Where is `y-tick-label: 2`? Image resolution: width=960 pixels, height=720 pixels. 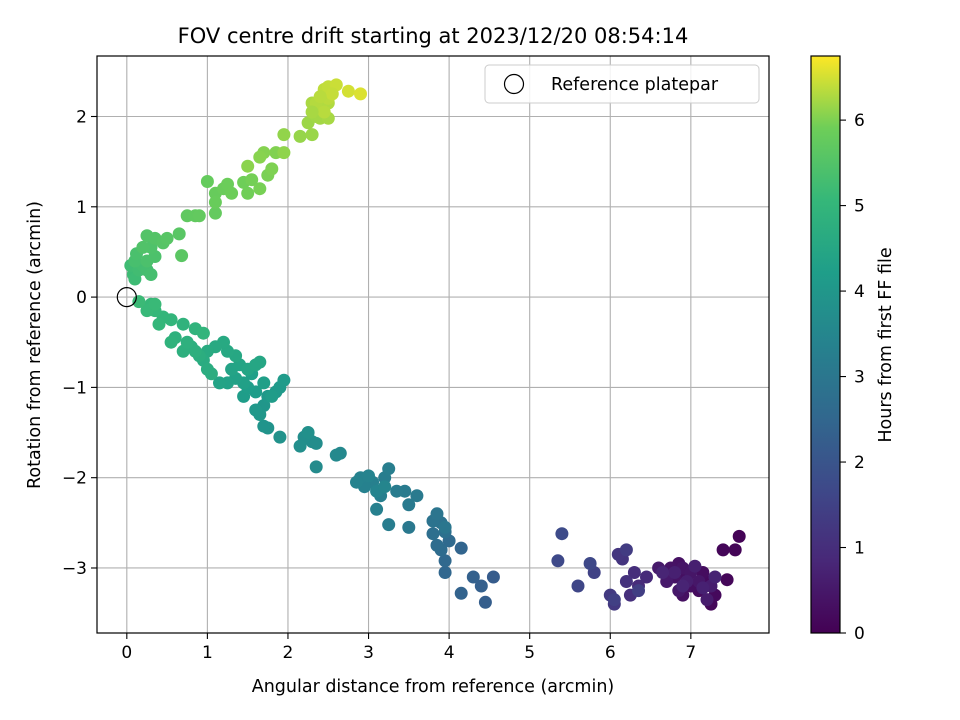
y-tick-label: 2 is located at coordinates (81, 117).